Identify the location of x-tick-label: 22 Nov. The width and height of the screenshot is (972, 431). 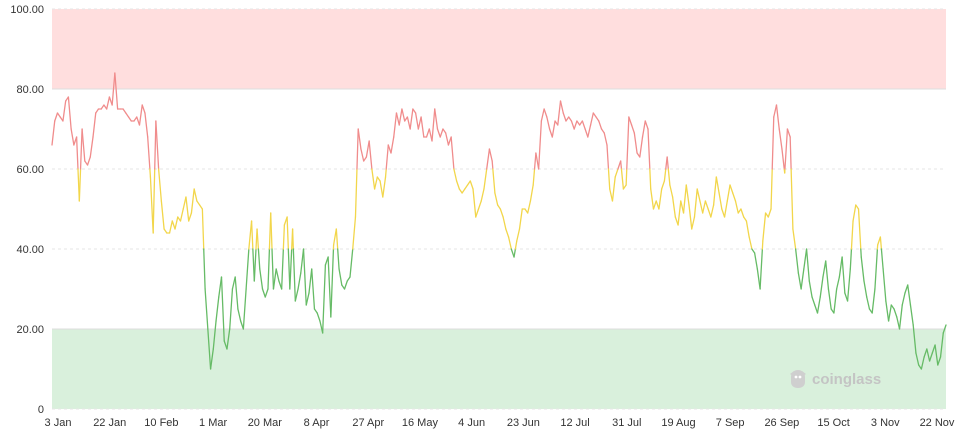
(937, 423).